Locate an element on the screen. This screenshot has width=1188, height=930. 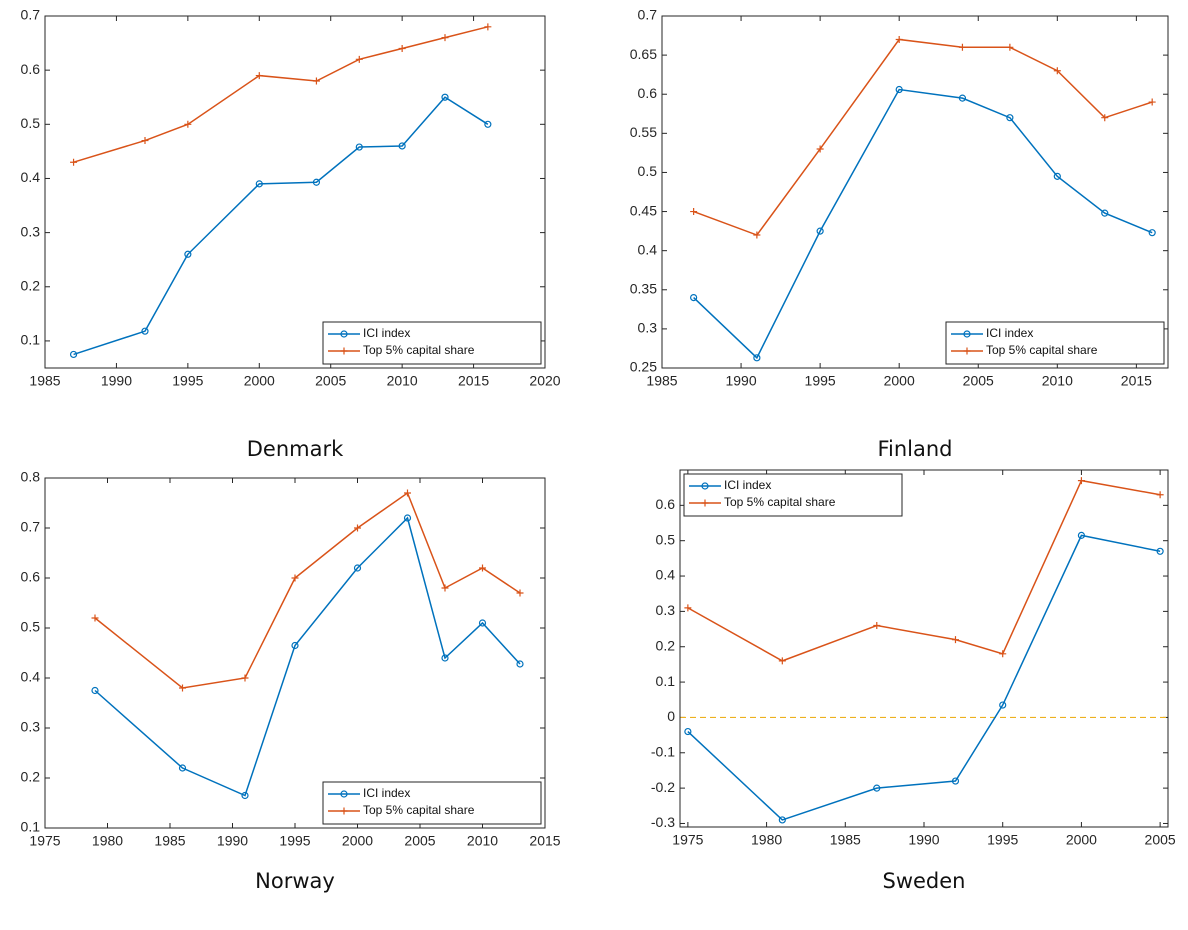
x-tick-label: 1985 is located at coordinates (44, 381).